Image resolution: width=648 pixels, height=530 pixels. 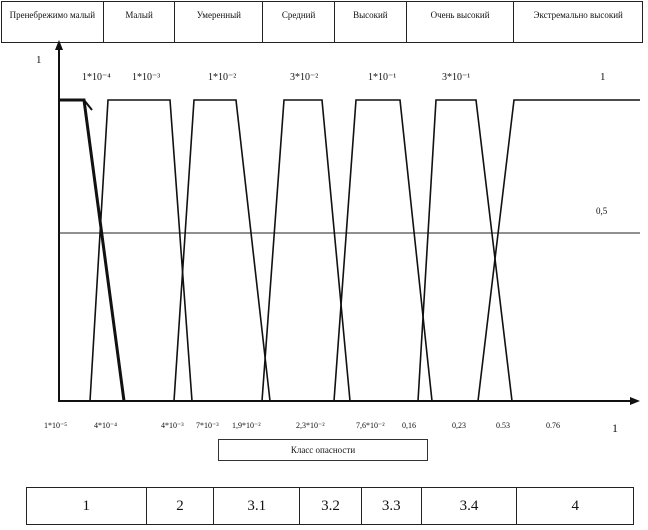 What do you see at coordinates (140, 22) in the screenshot?
I see `header-cell: Малый` at bounding box center [140, 22].